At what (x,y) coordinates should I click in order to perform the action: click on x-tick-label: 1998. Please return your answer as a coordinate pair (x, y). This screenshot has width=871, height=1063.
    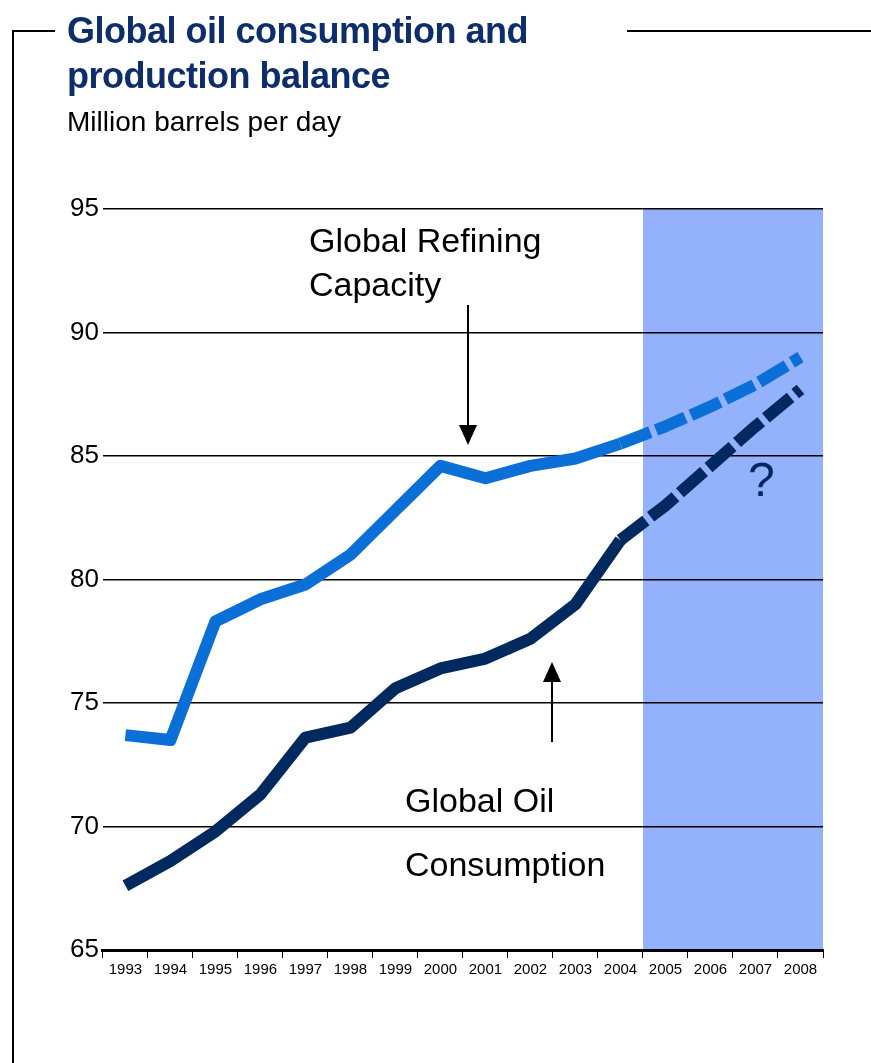
    Looking at the image, I should click on (350, 969).